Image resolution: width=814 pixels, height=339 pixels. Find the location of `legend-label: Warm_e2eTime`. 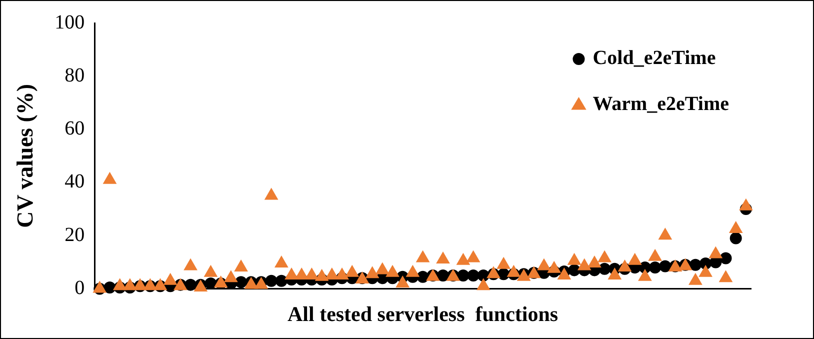

legend-label: Warm_e2eTime is located at coordinates (661, 104).